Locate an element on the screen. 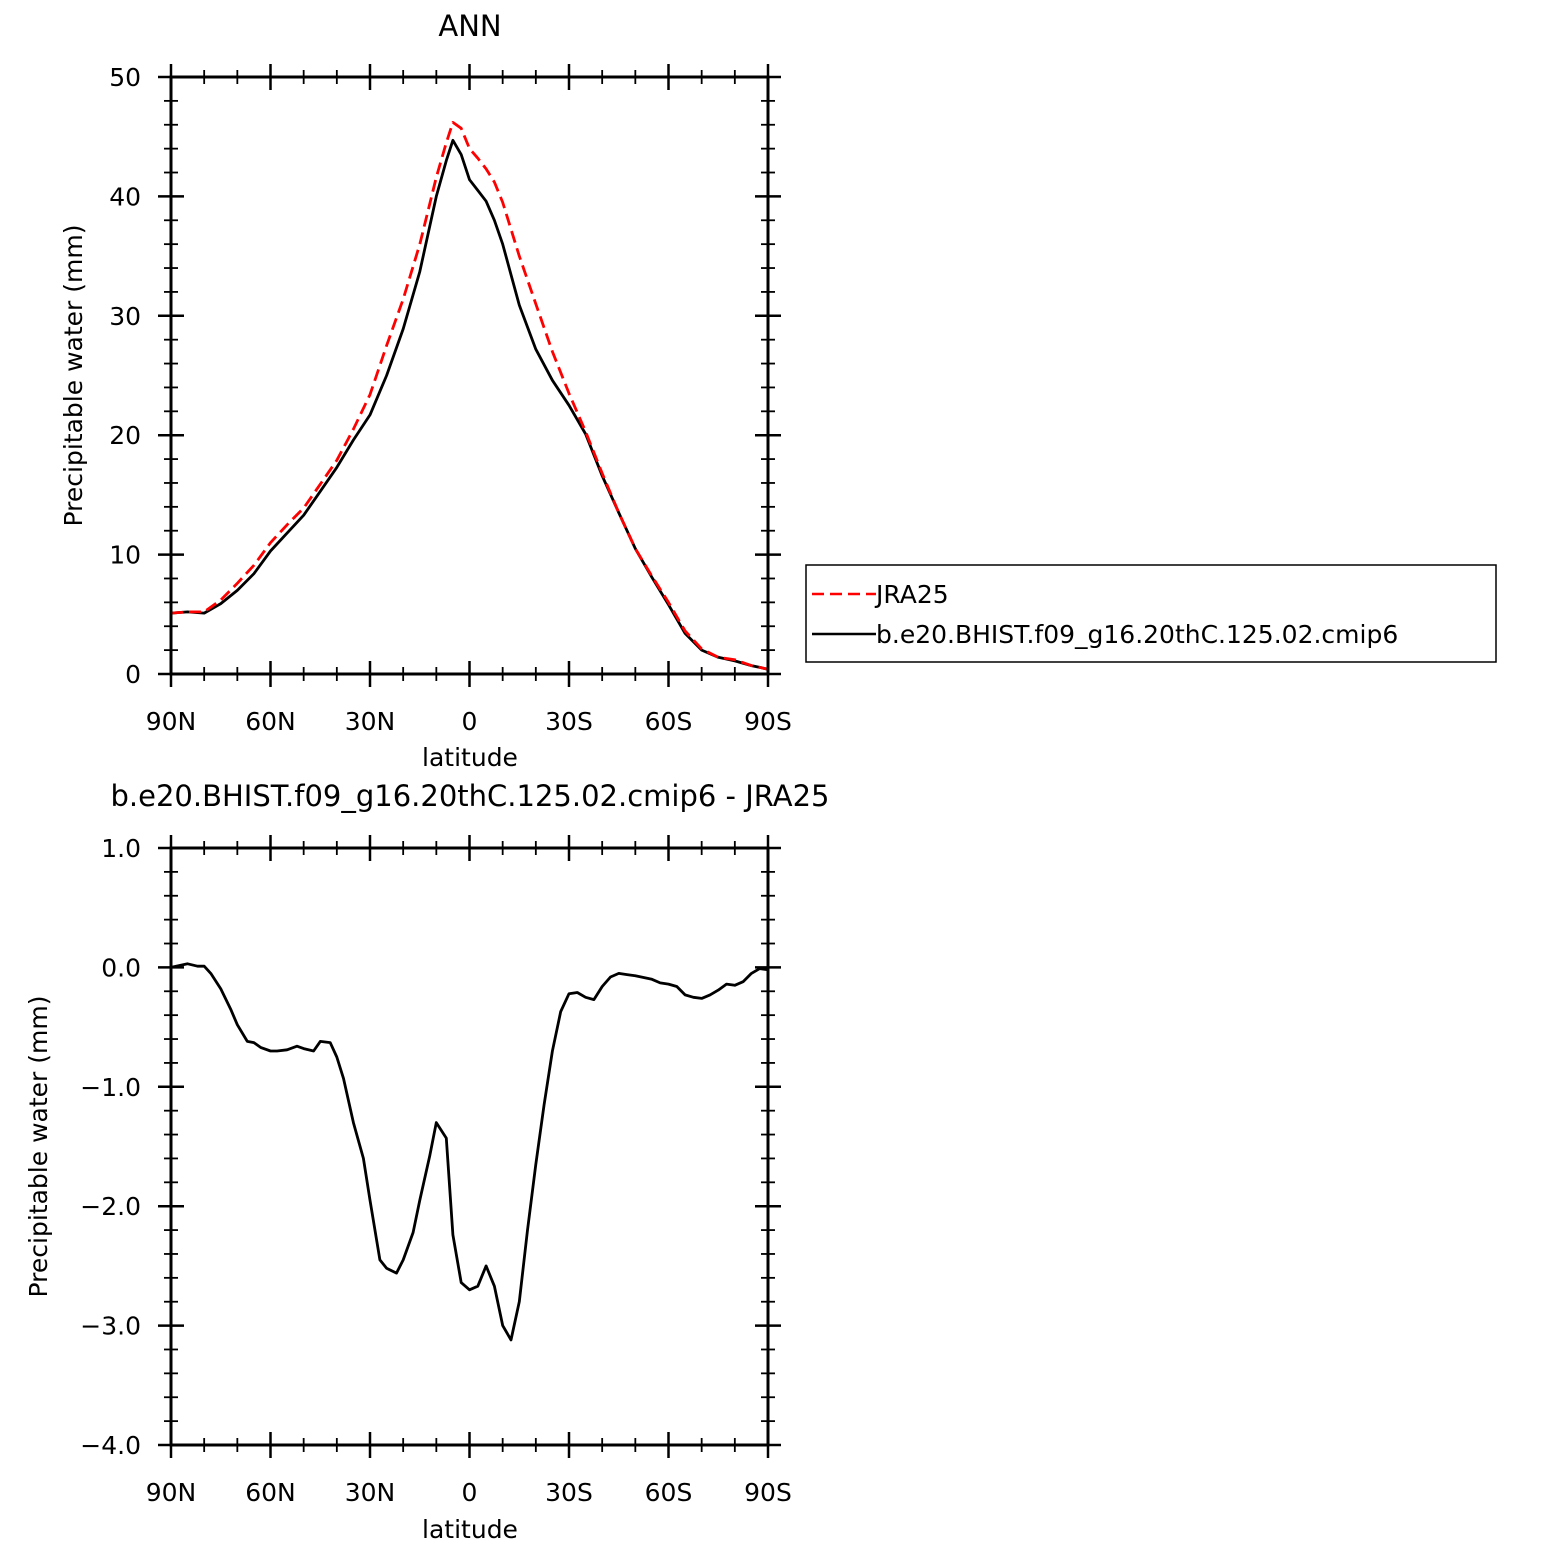  series-line-difference is located at coordinates (469, 1152).